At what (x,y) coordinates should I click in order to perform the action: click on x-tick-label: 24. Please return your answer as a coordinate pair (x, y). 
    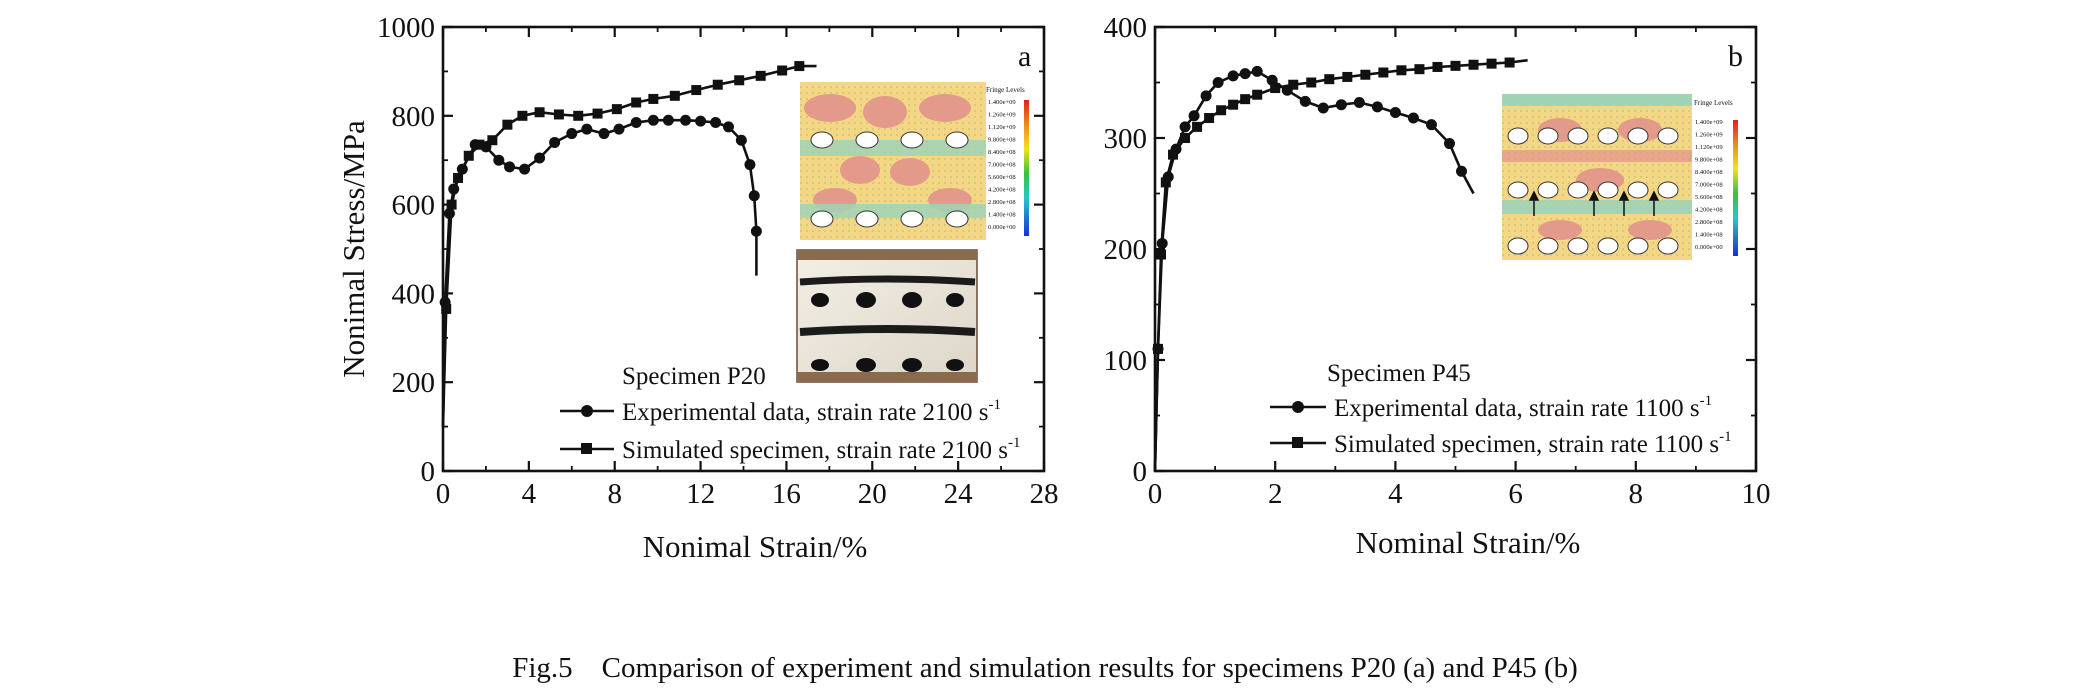
    Looking at the image, I should click on (959, 494).